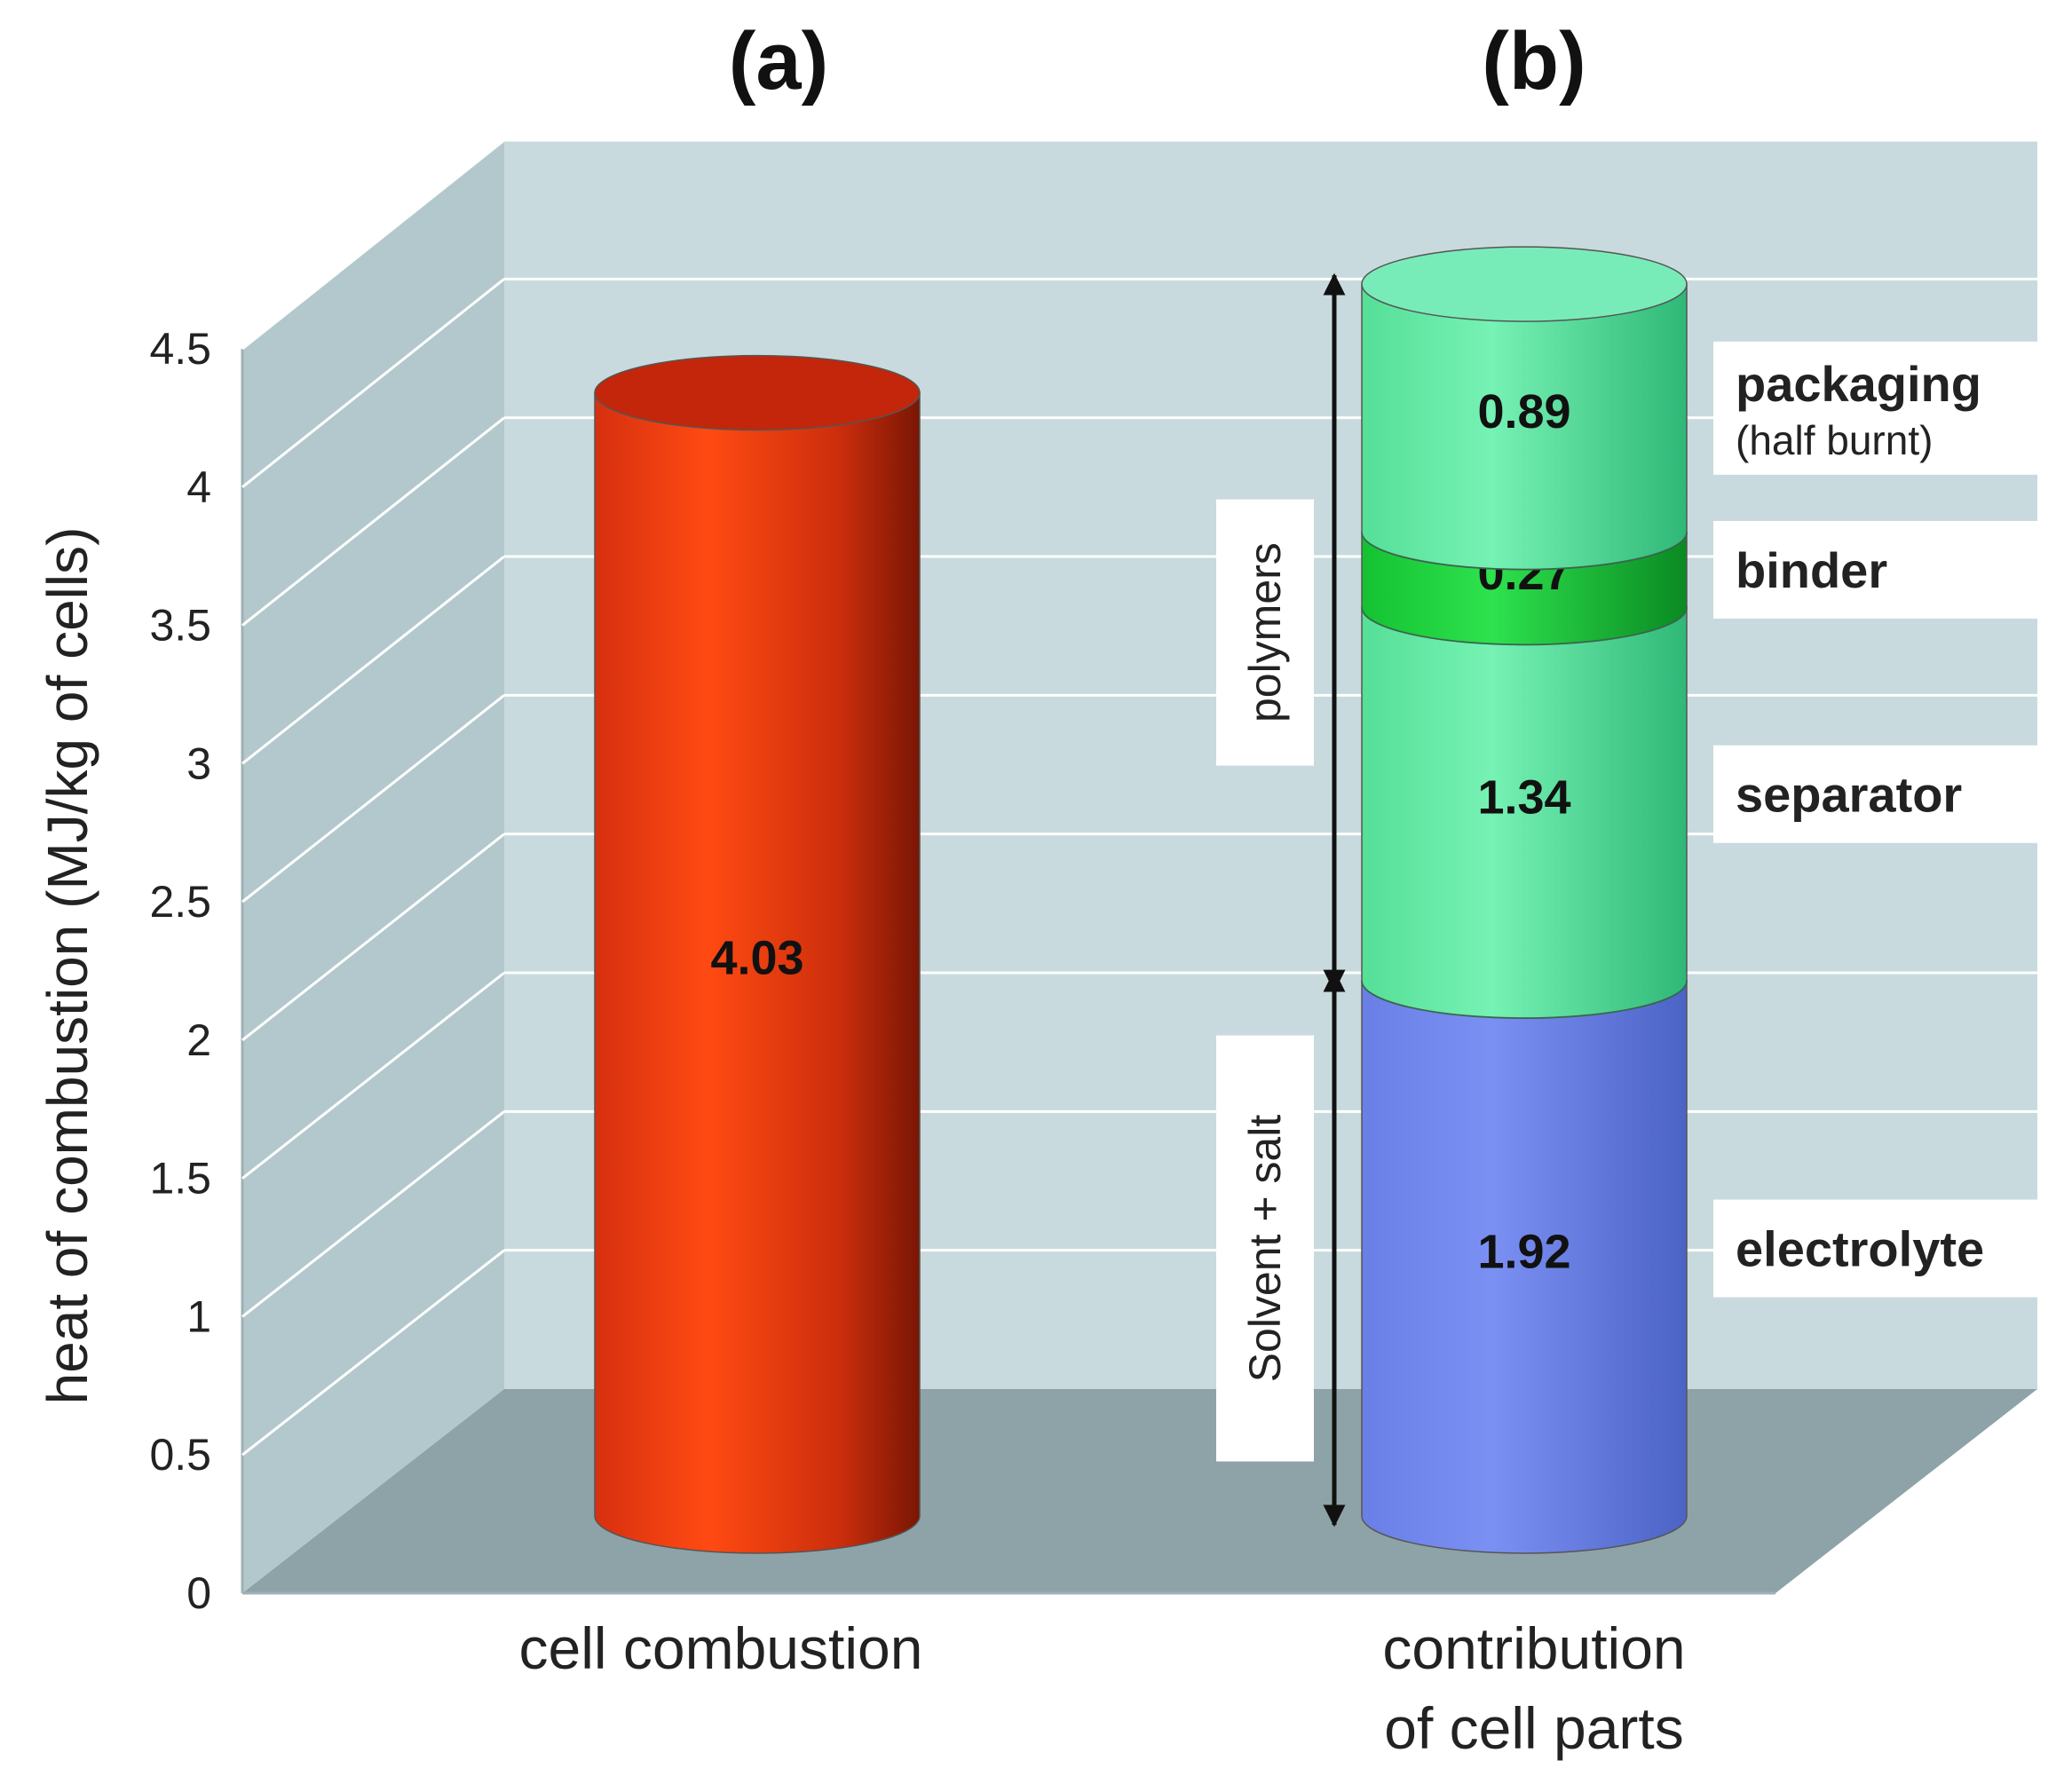  I want to click on group-annotations: Solvent + salt polymers, so click(1281, 900).